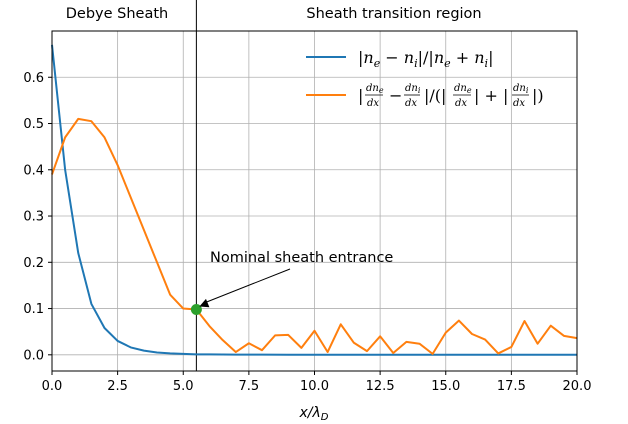 This screenshot has width=628, height=424. I want to click on legend-label-ne-ni: |ne − ni|/|ne + ni|, so click(425, 59).